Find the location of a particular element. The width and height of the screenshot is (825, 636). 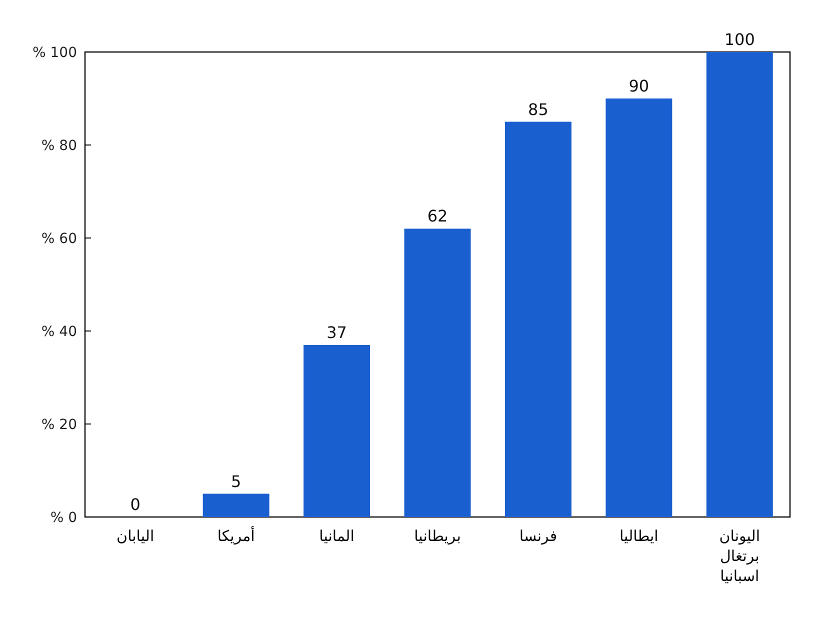

y-tick-label: % 80 is located at coordinates (59, 146).